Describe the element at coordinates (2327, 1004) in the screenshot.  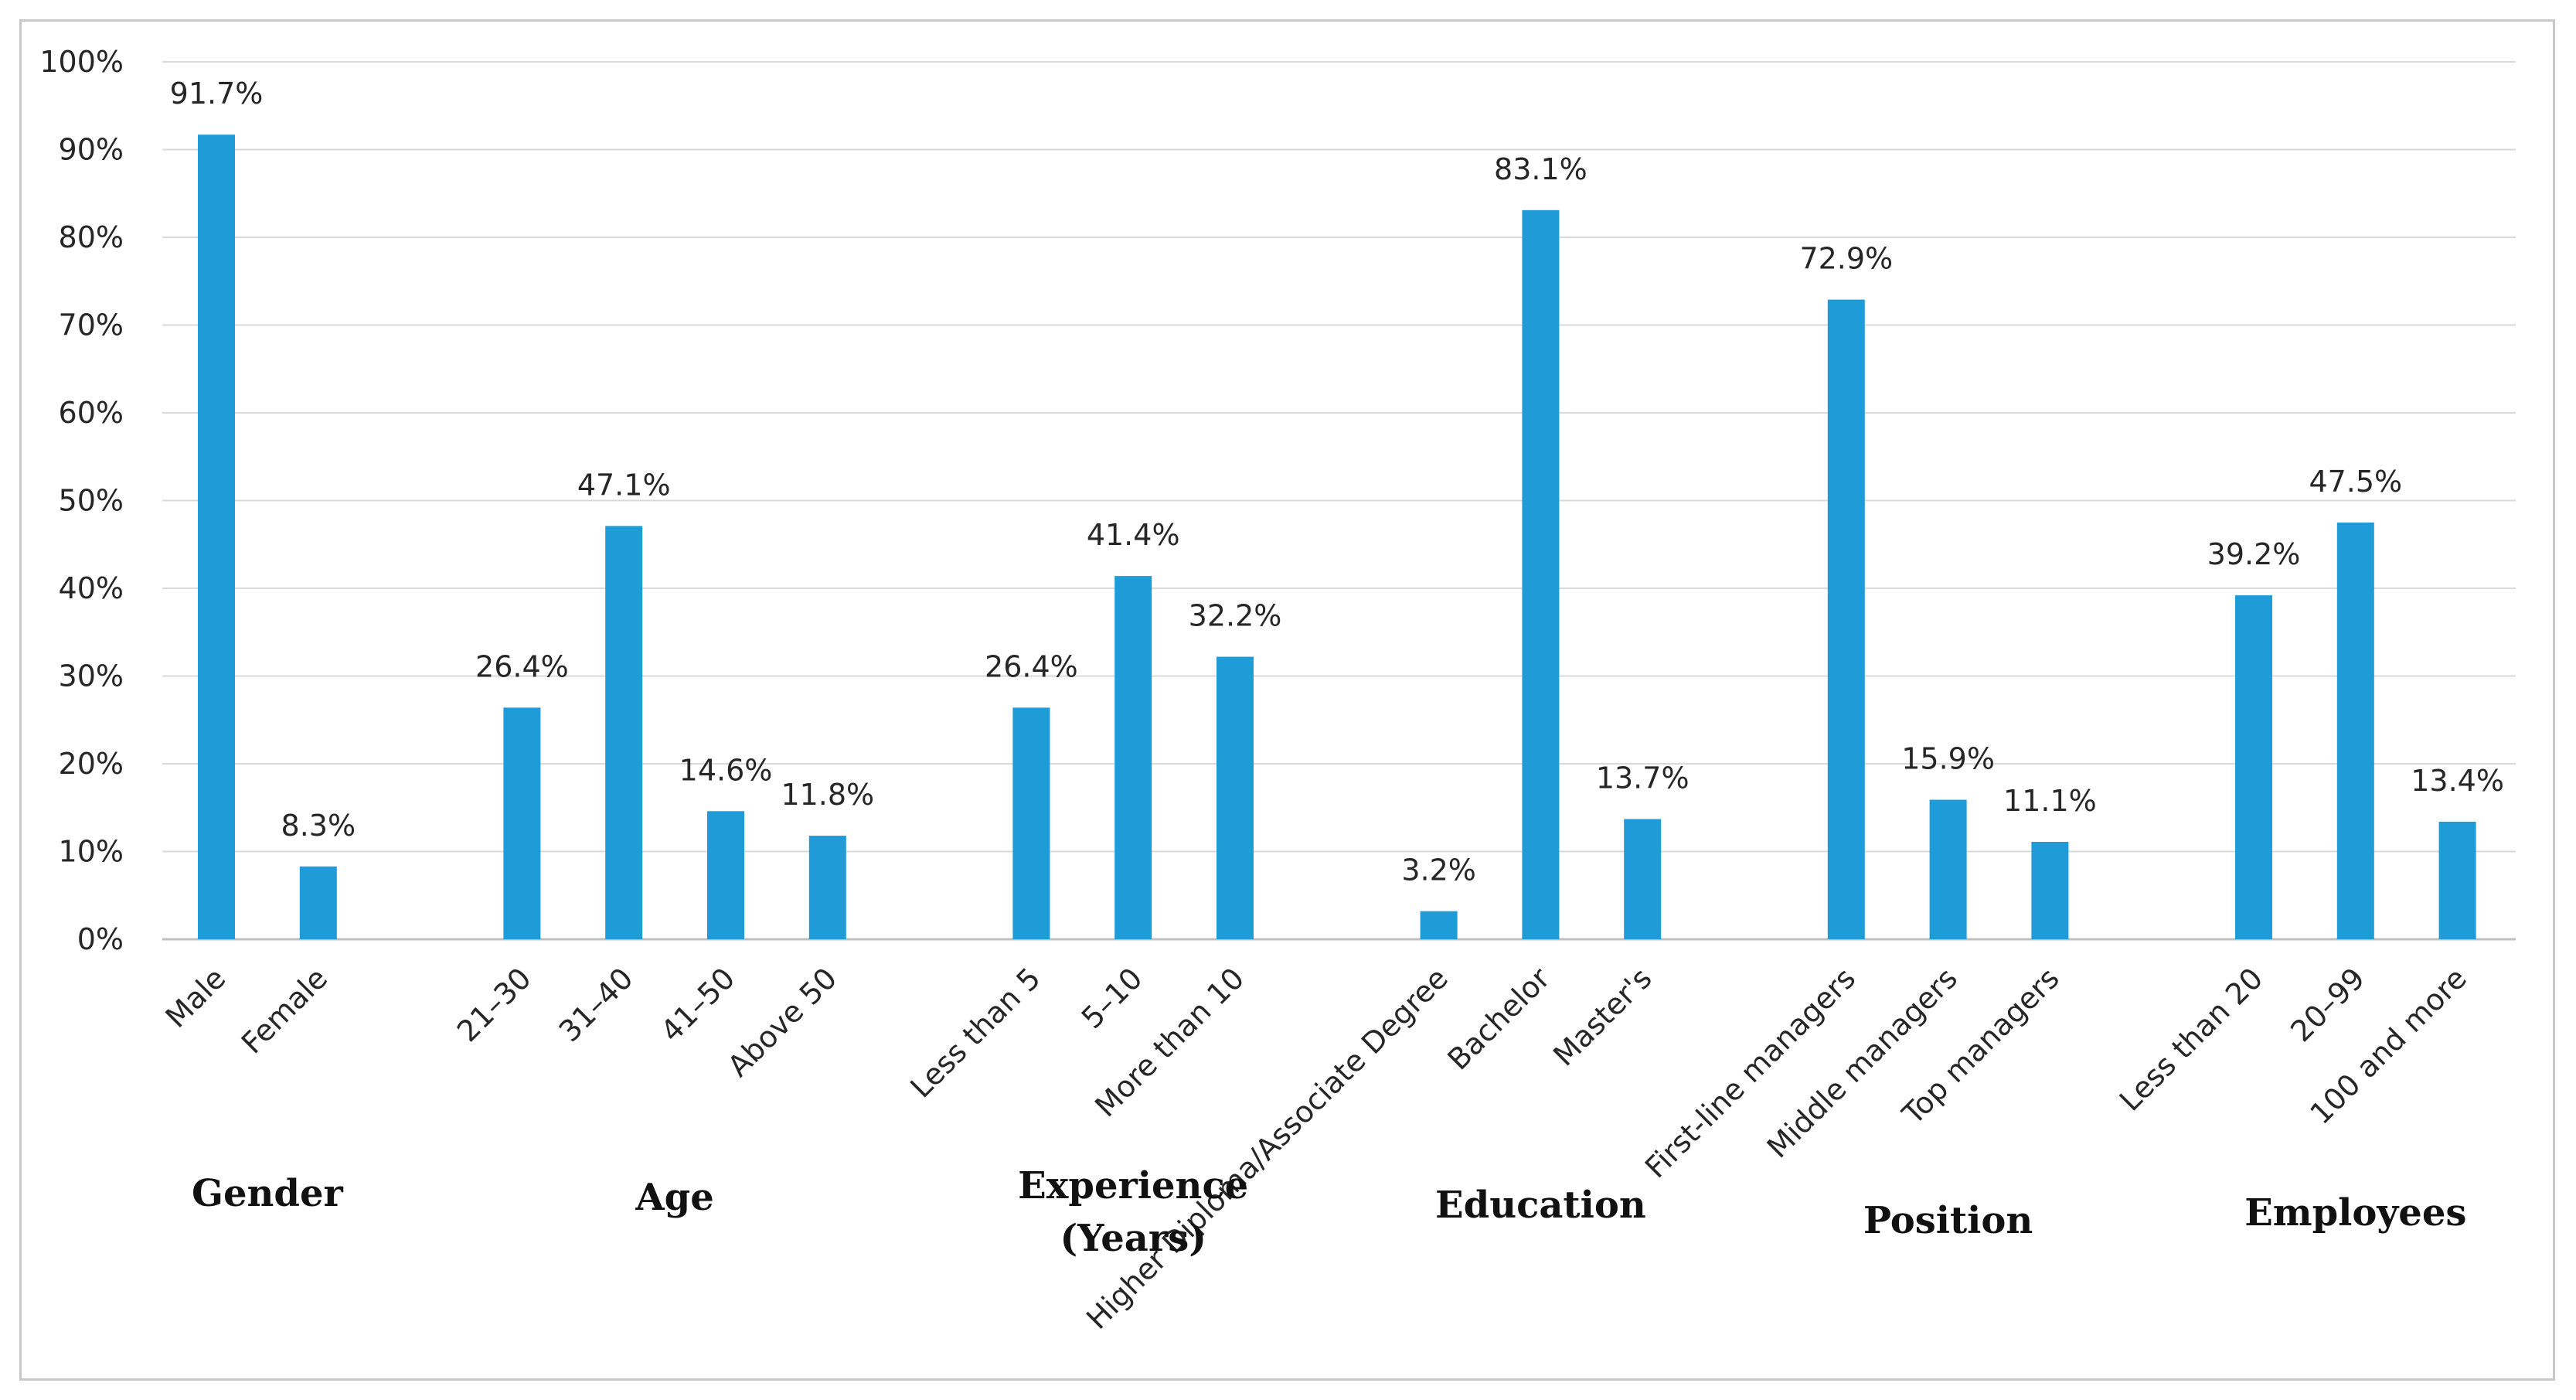
I see `category-label-20-99: 20–99` at that location.